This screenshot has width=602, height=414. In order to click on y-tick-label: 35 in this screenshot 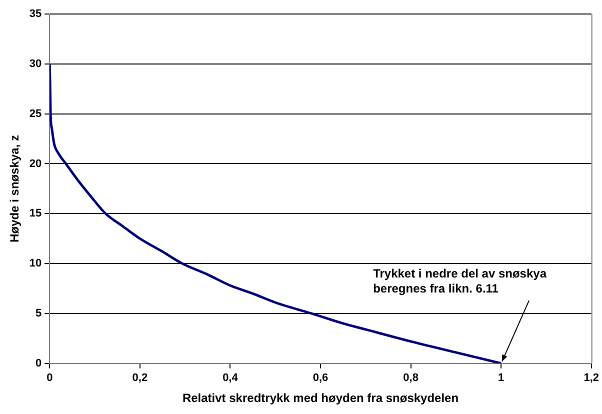, I will do `click(35, 14)`.